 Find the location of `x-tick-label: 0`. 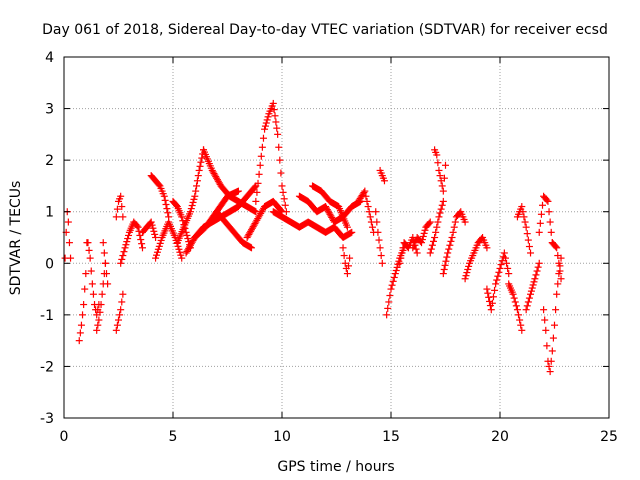

x-tick-label: 0 is located at coordinates (64, 437).